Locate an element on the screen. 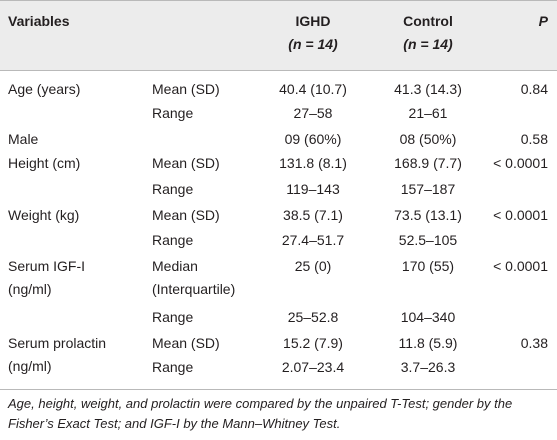 The image size is (557, 440). row-igf-variable-unit: (ng/ml) is located at coordinates (30, 289).